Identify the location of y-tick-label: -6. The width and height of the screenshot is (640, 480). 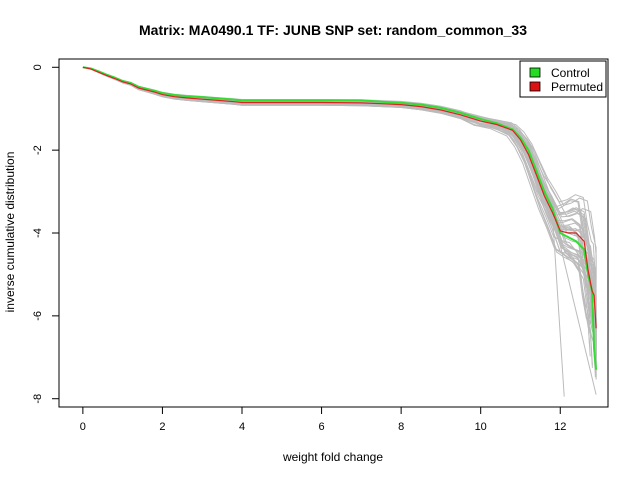
(38, 316).